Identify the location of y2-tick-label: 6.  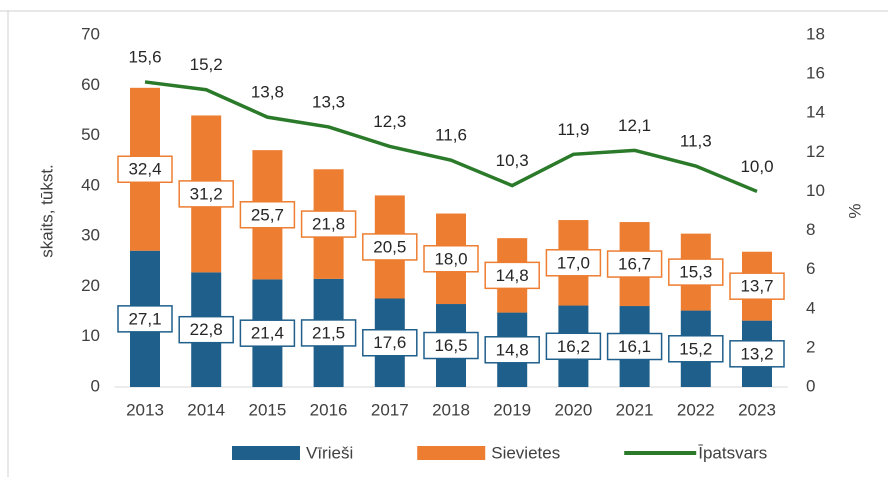
(810, 268).